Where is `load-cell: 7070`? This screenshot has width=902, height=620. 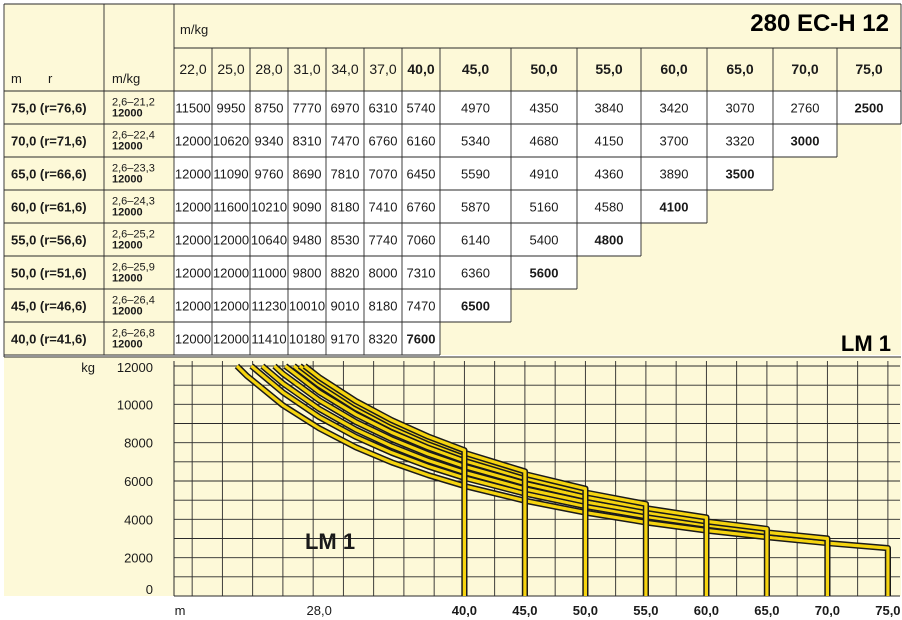
load-cell: 7070 is located at coordinates (383, 174).